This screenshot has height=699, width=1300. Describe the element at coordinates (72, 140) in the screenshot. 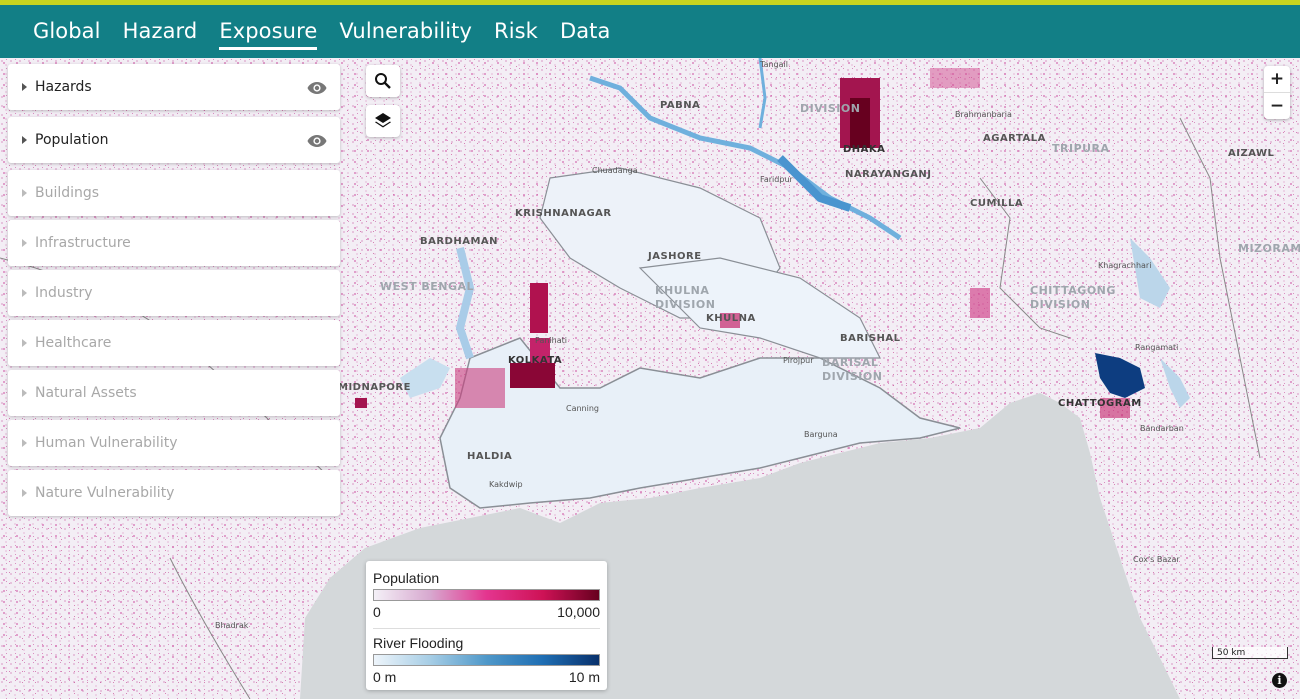

I see `panel-item-label: Population` at that location.